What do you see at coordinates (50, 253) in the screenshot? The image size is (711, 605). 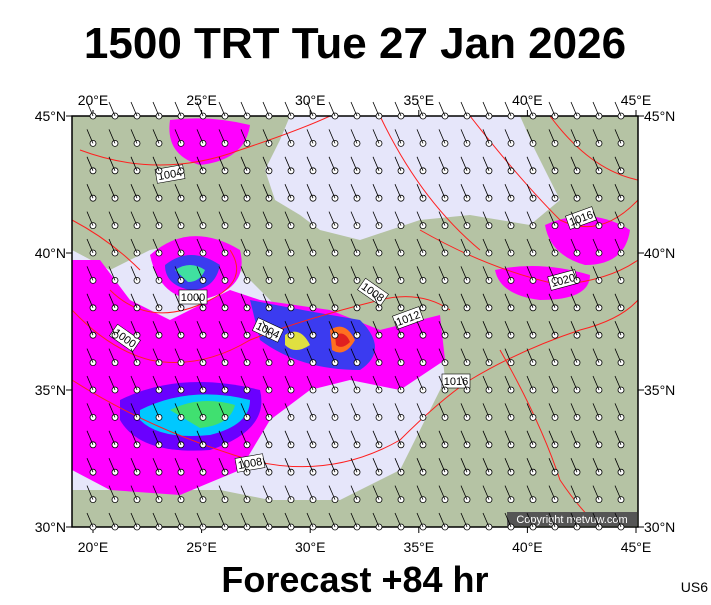 I see `latitude-label: 40°N` at bounding box center [50, 253].